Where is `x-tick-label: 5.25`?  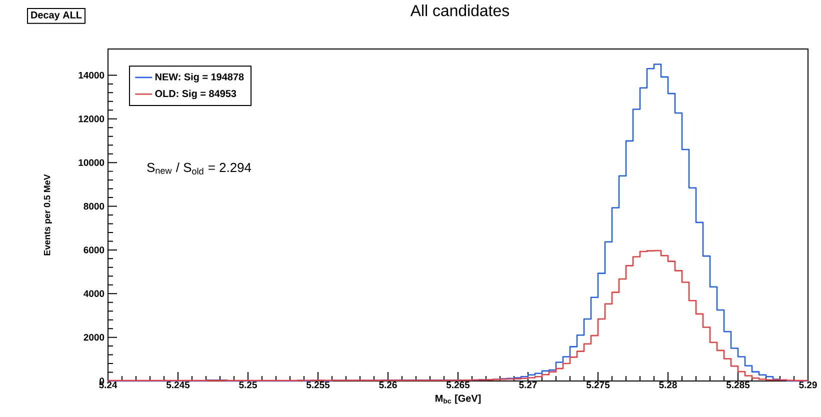 x-tick-label: 5.25 is located at coordinates (248, 385).